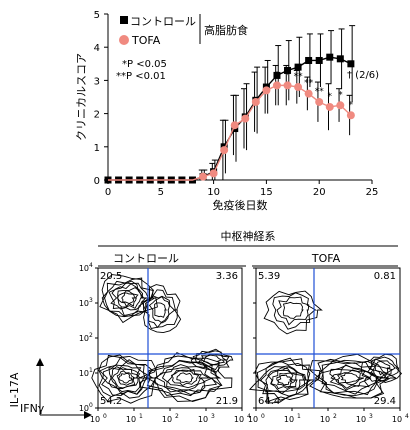  I want to click on quadrant-lower-right: 29.4, so click(385, 401).